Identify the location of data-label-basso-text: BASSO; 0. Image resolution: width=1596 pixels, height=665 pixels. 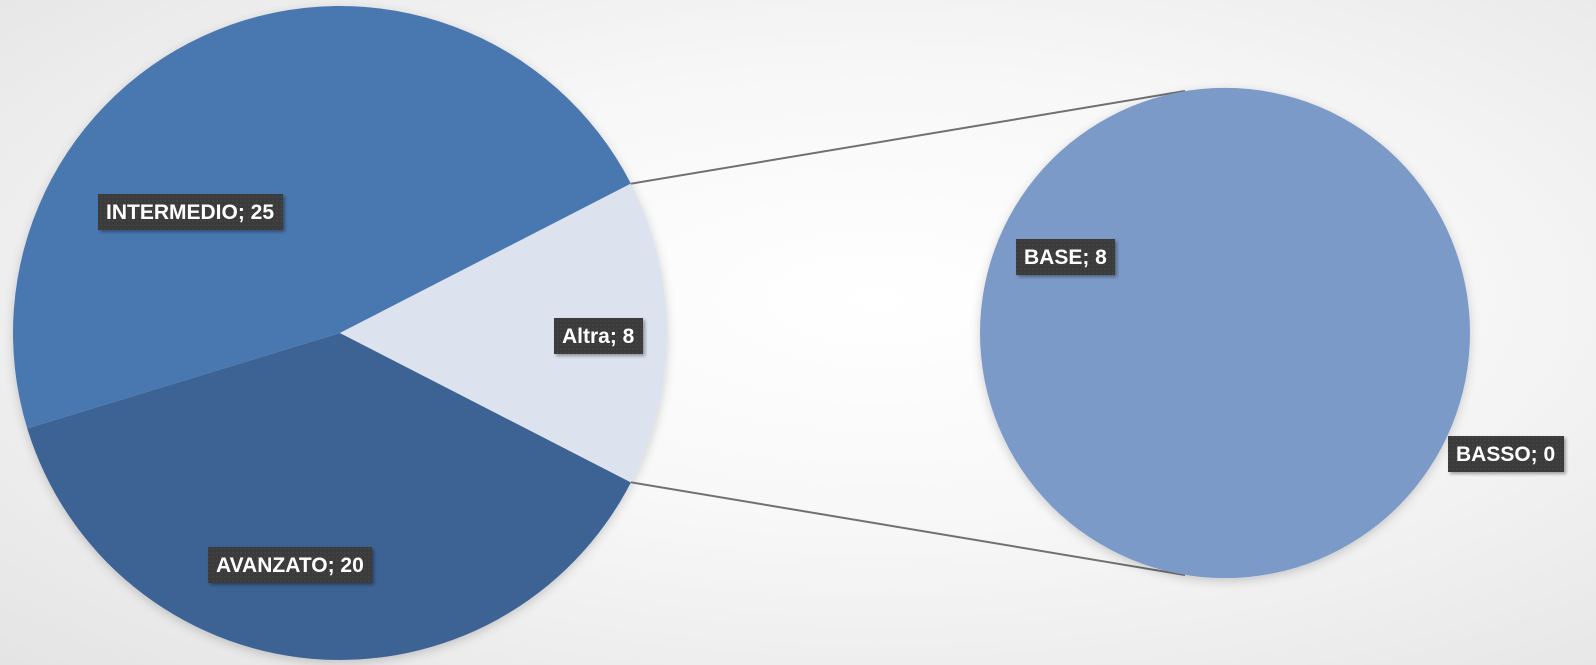
(1505, 454).